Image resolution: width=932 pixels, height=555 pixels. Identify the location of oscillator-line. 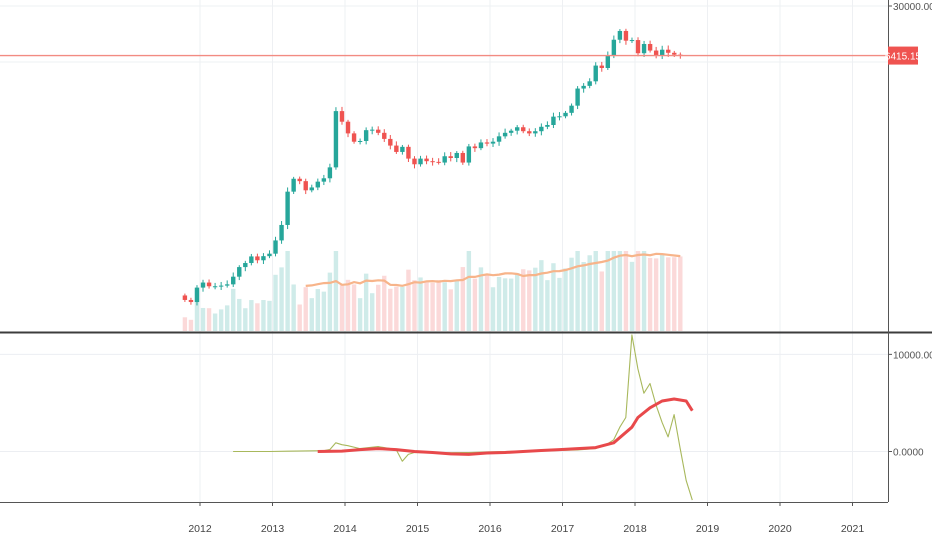
(463, 417).